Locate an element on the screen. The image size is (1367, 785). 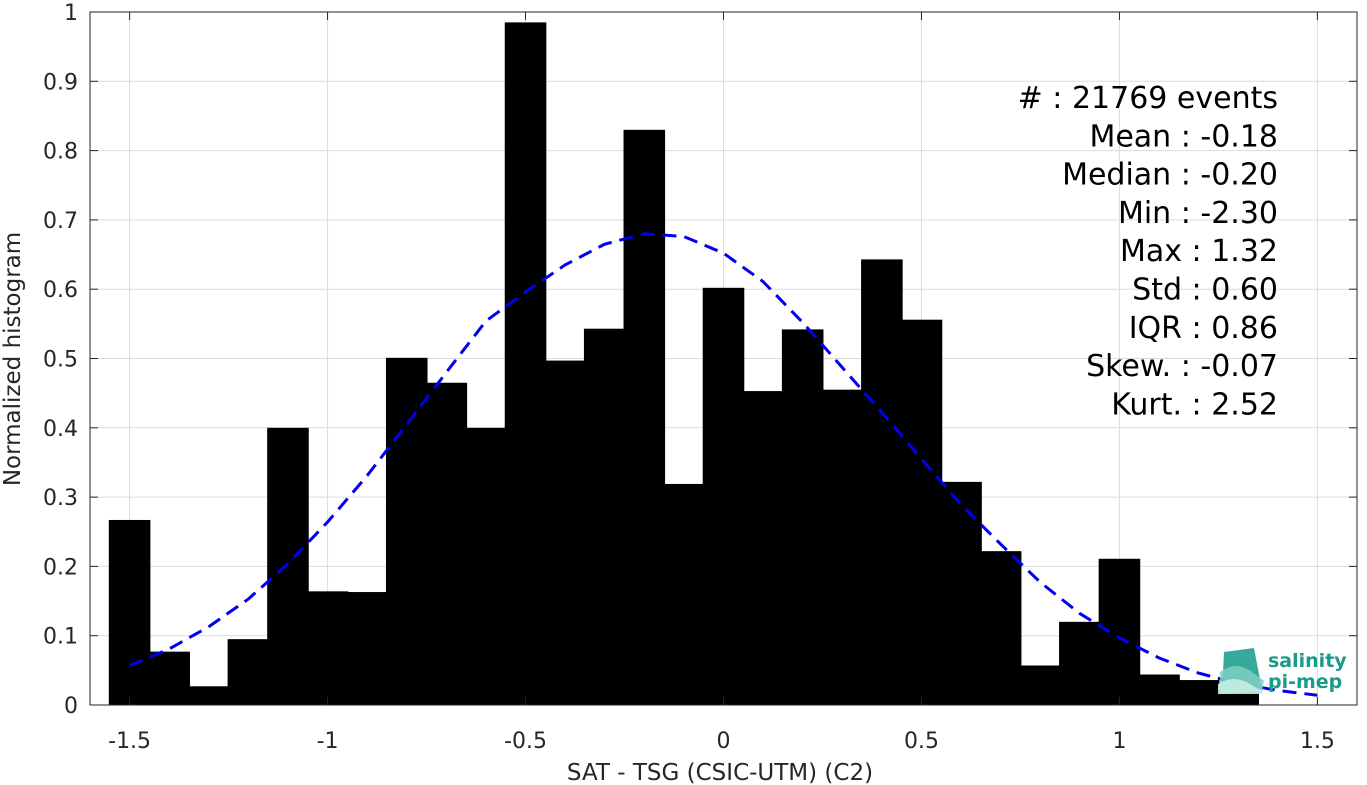
y-tick-label: 0.9 is located at coordinates (60, 82).